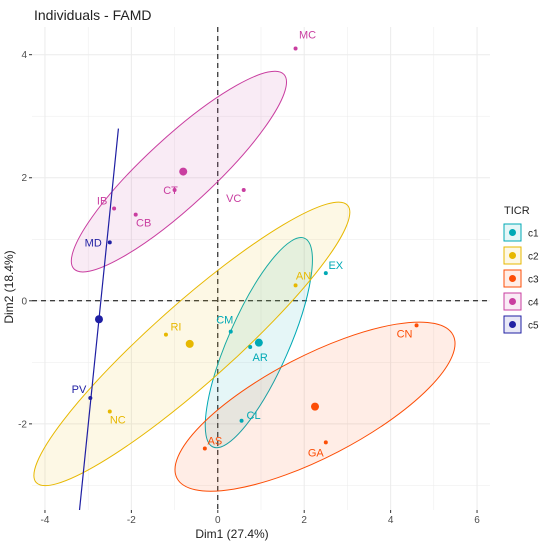  I want to click on y-tick-label: 2, so click(24, 178).